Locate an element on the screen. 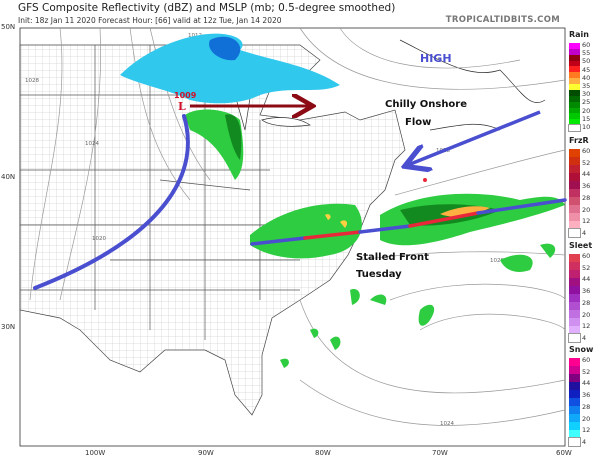  legend-tick-label: 55 is located at coordinates (586, 53).